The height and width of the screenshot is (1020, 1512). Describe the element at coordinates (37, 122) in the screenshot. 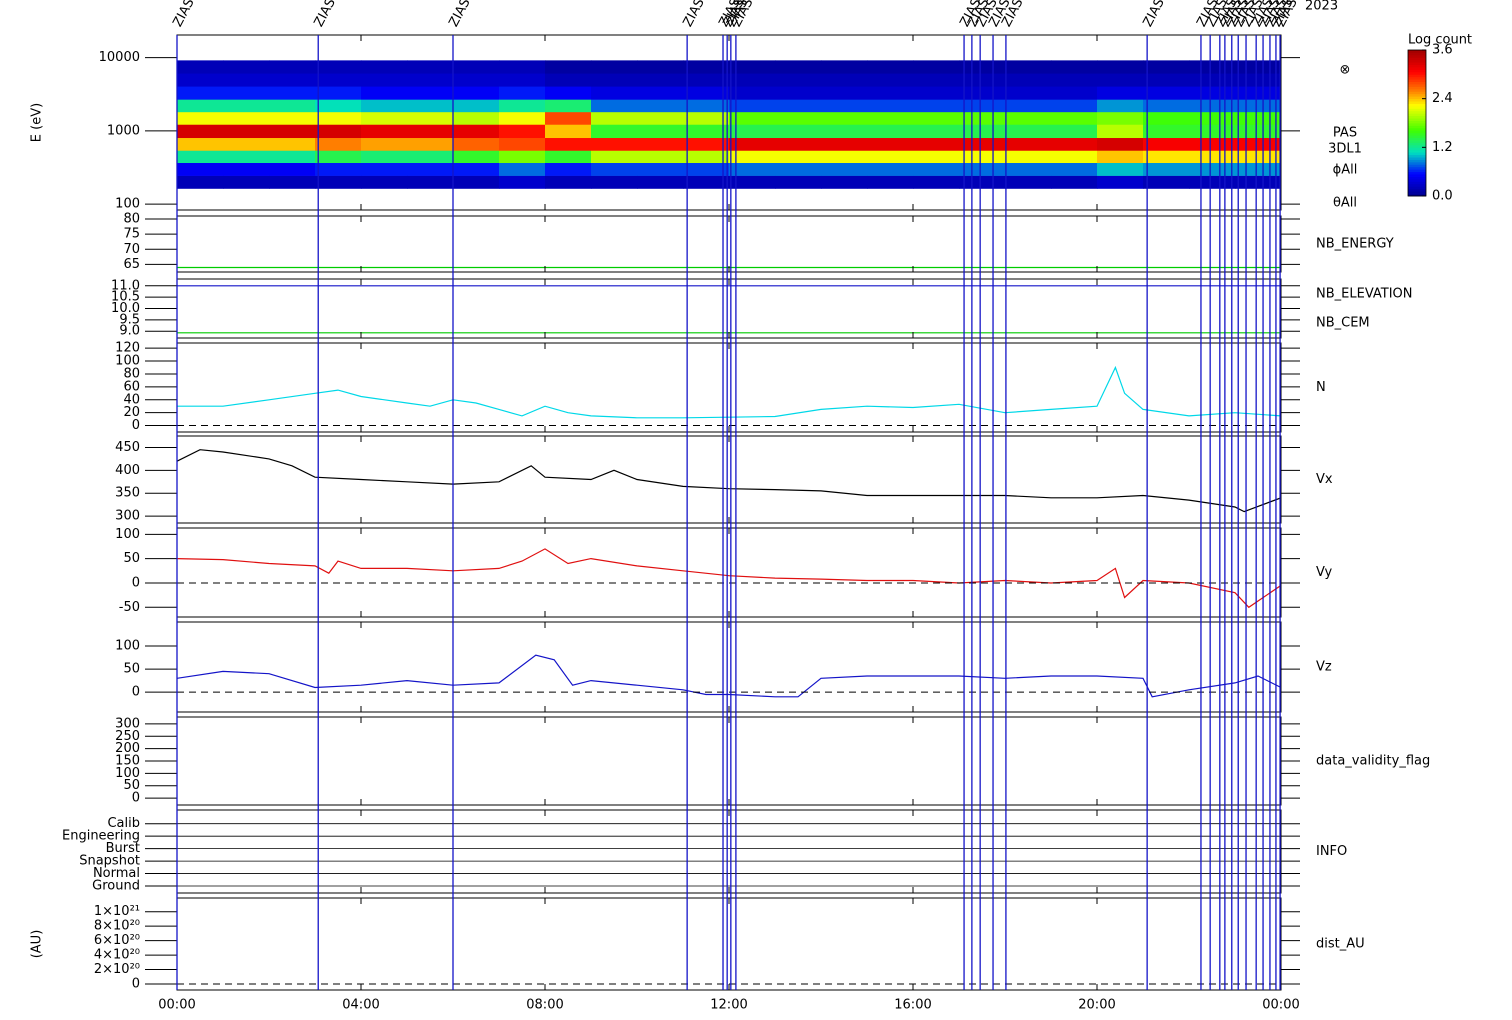

I see `y-axis-label: E (eV)` at that location.